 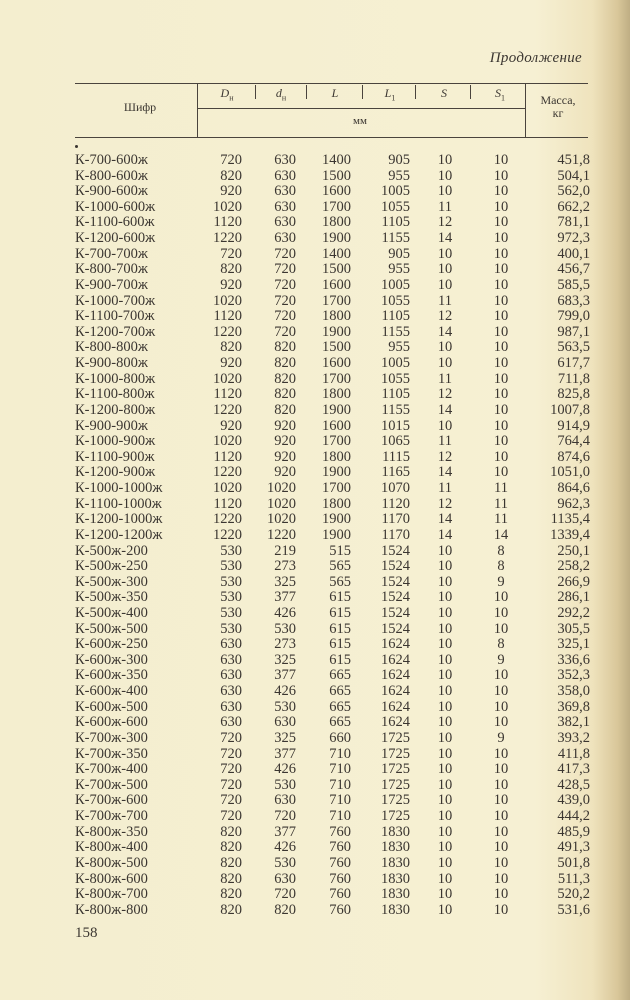 I want to click on cell-code: К-1100-1000ж, so click(x=118, y=503).